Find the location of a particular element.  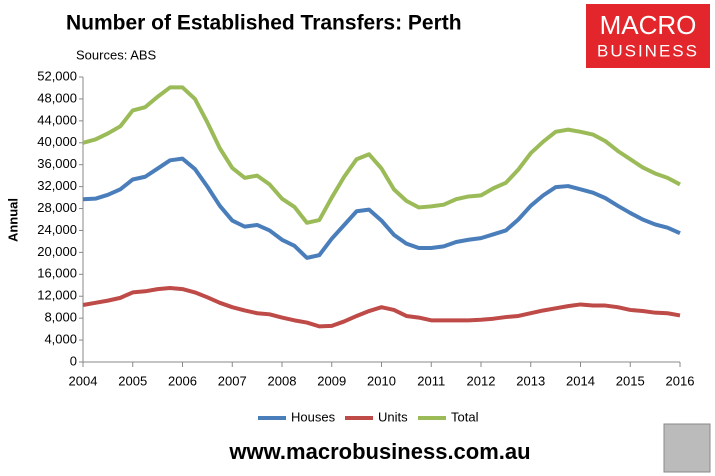

logo-box is located at coordinates (648, 36).